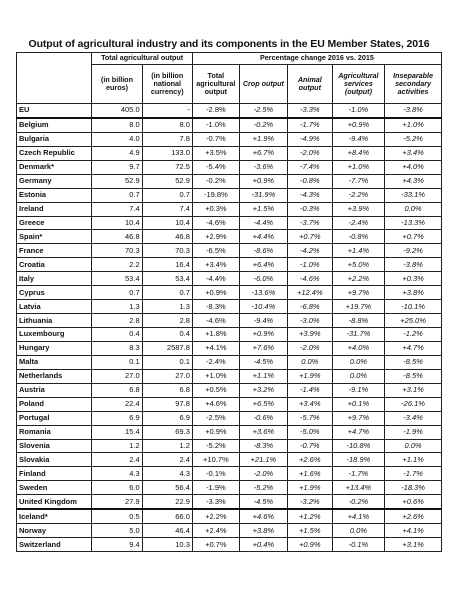  What do you see at coordinates (54, 418) in the screenshot?
I see `cell-country: Portugal` at bounding box center [54, 418].